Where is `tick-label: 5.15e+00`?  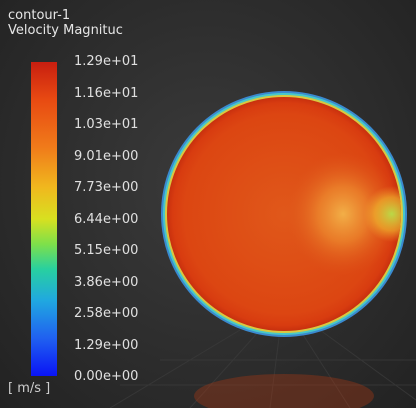
tick-label: 5.15e+00 is located at coordinates (106, 250).